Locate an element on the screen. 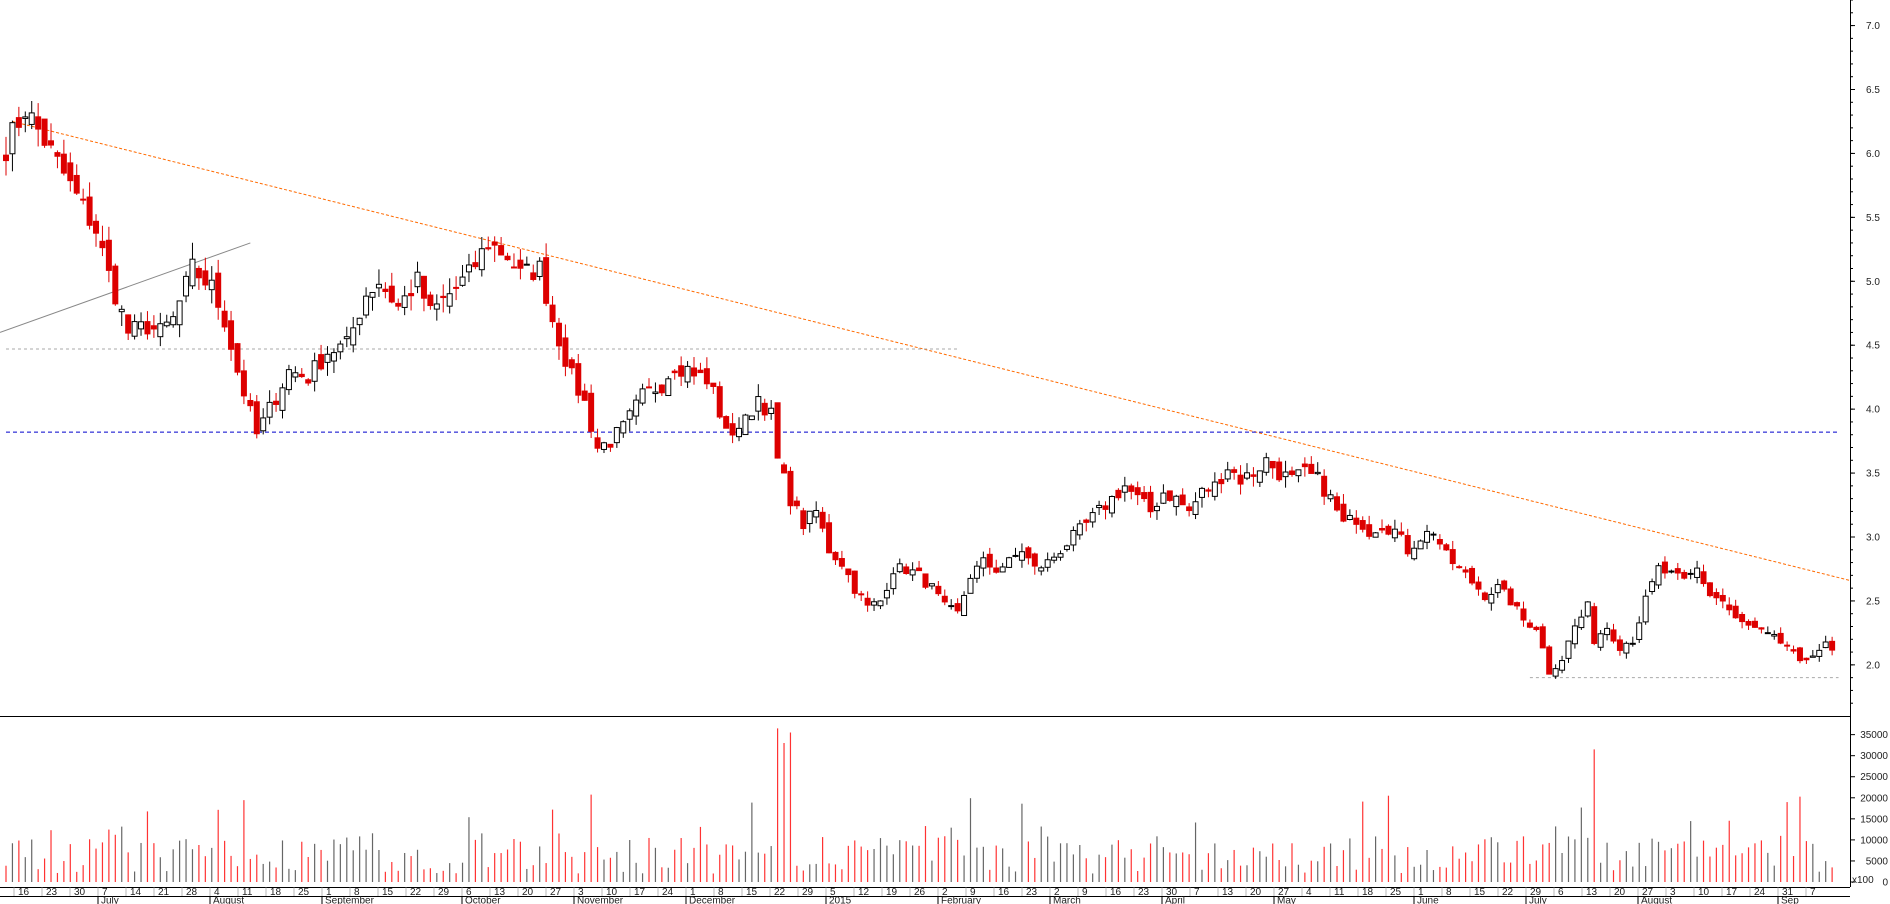  date-tick-label: 4 is located at coordinates (217, 892).